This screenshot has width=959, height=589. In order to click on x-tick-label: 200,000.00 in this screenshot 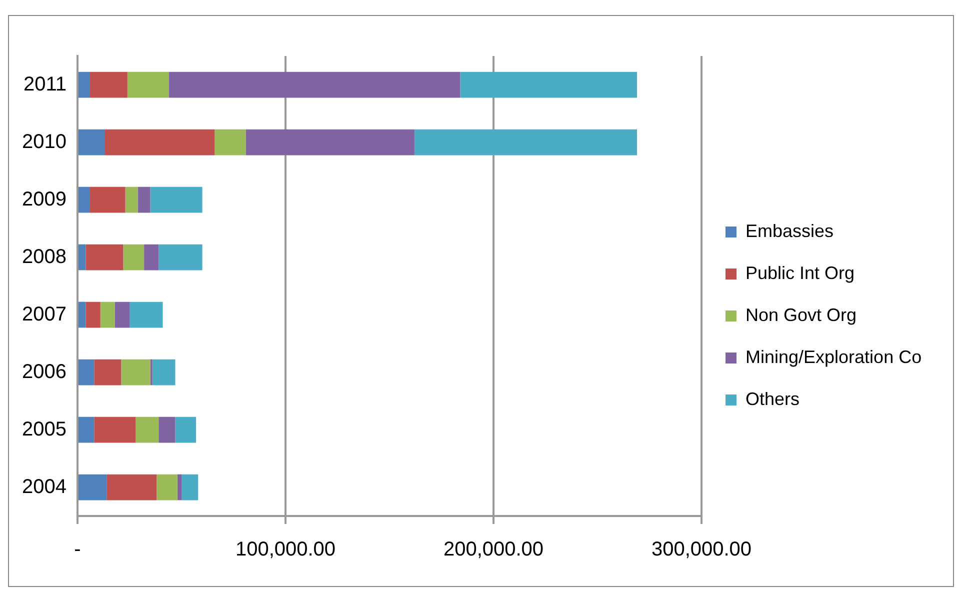, I will do `click(493, 549)`.